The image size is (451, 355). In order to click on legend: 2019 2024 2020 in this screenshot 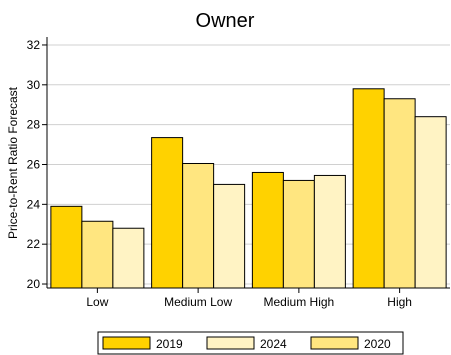, I will do `click(250, 343)`.